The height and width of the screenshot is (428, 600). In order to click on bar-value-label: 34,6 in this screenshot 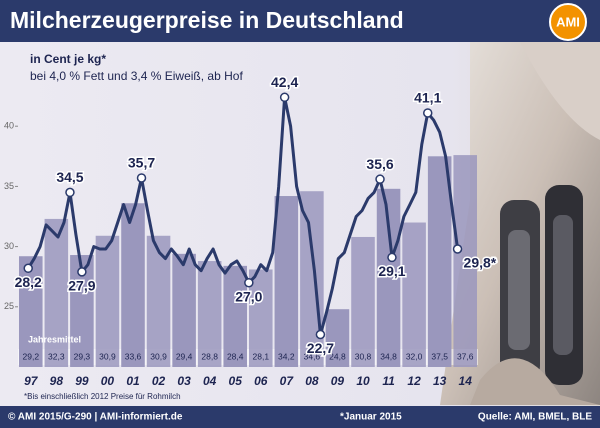, I will do `click(312, 356)`.